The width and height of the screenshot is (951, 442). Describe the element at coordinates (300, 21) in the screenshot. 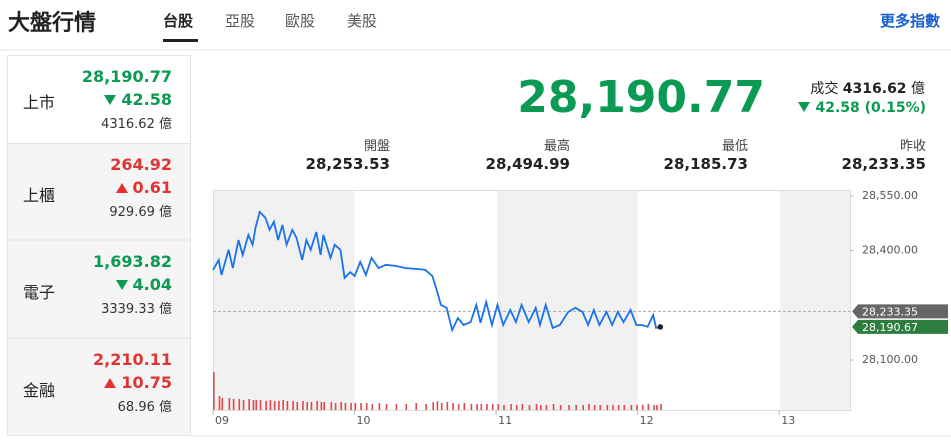

I see `tab: 歐股` at that location.